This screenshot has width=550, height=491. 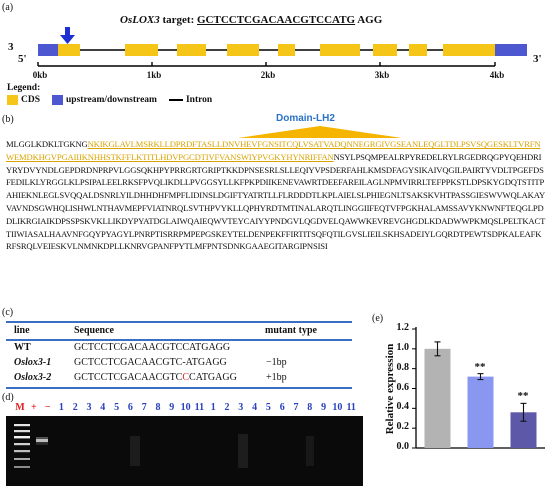 I want to click on panel-c-label: (c), so click(x=8, y=312).